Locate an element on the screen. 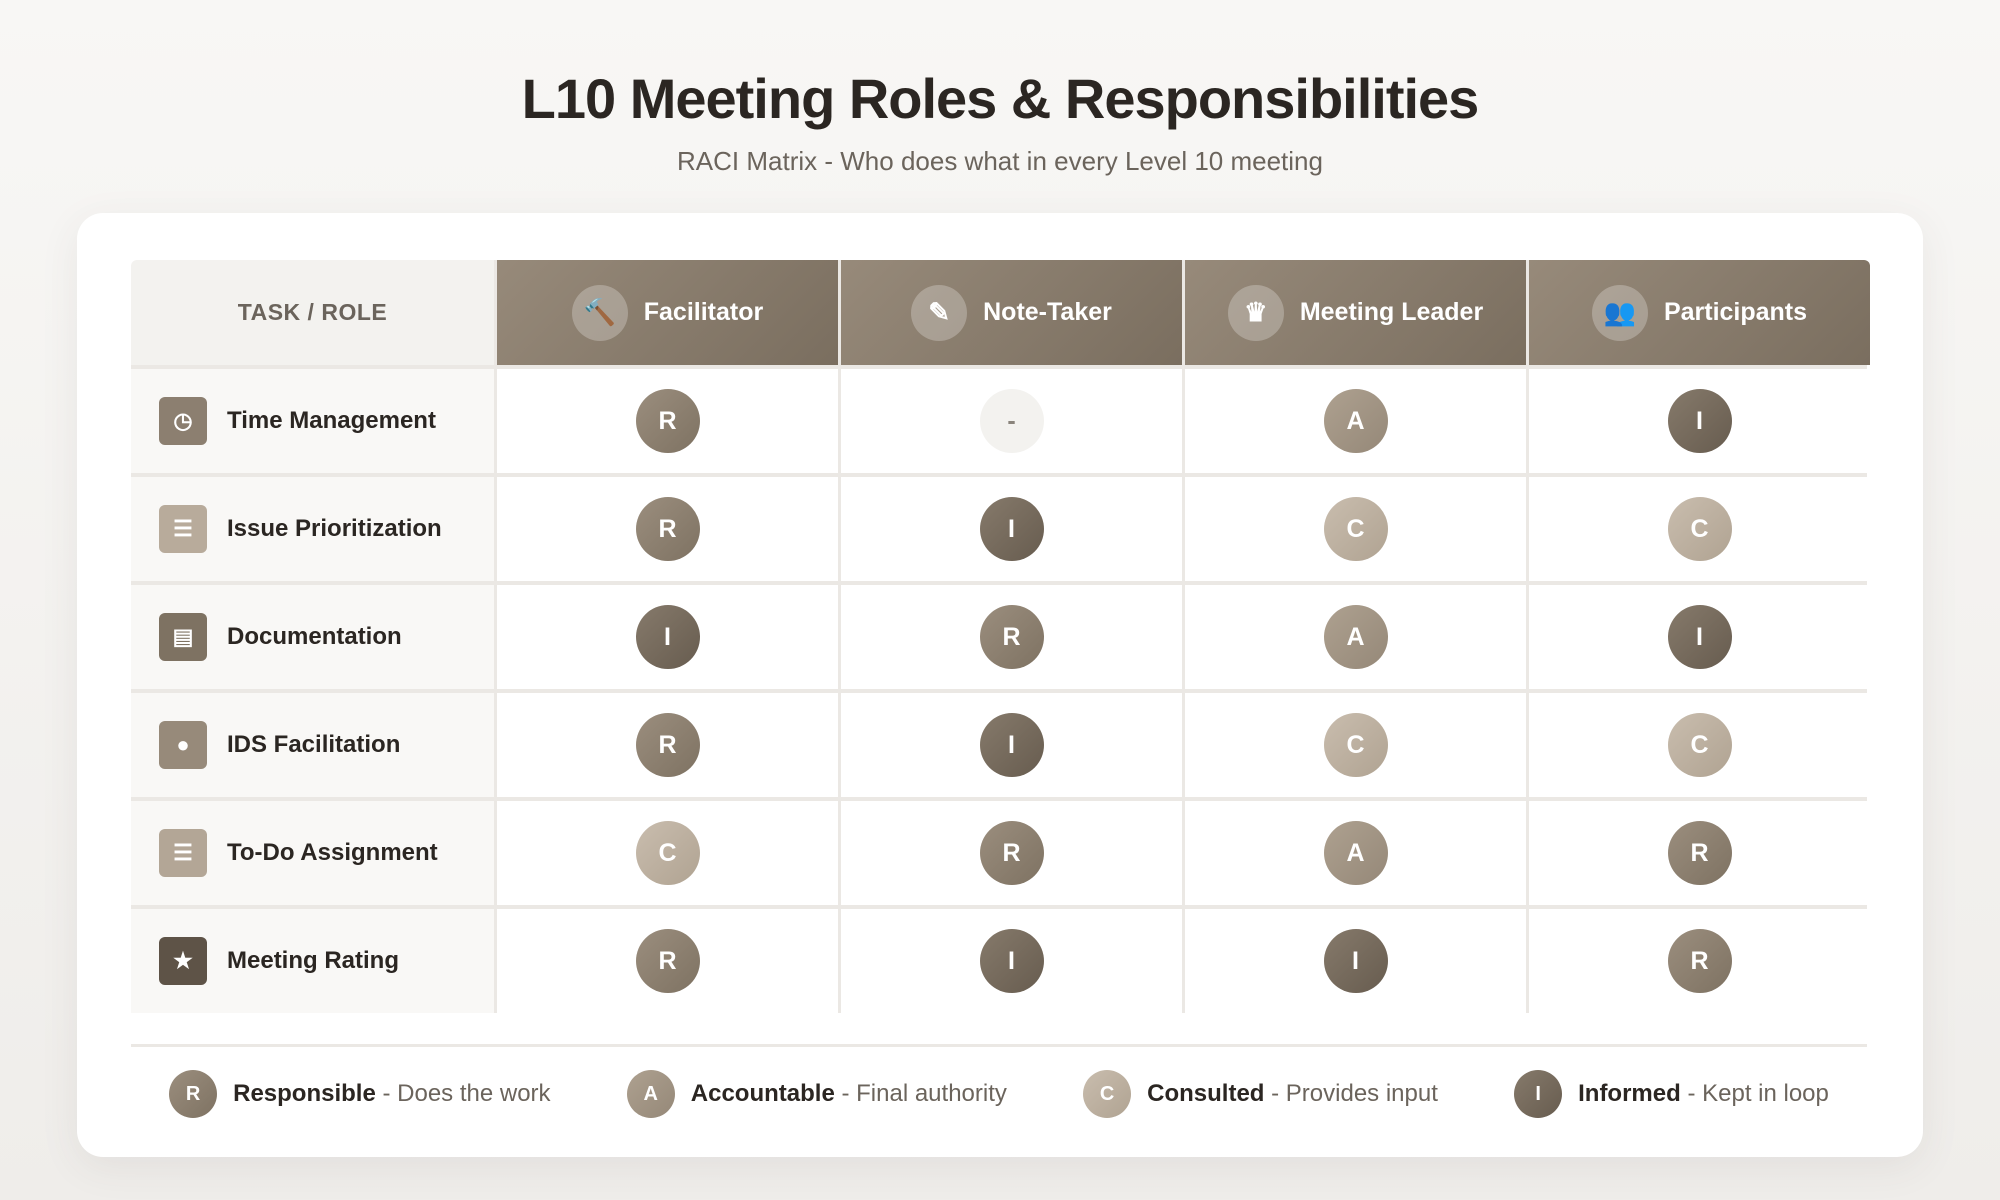  legend-term: Informed is located at coordinates (1629, 1093).